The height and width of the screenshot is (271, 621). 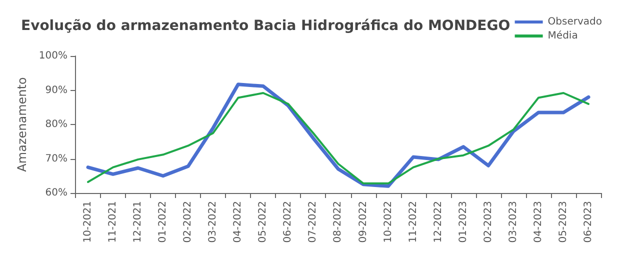 What do you see at coordinates (313, 222) in the screenshot?
I see `x-tick-label: 07-2022` at bounding box center [313, 222].